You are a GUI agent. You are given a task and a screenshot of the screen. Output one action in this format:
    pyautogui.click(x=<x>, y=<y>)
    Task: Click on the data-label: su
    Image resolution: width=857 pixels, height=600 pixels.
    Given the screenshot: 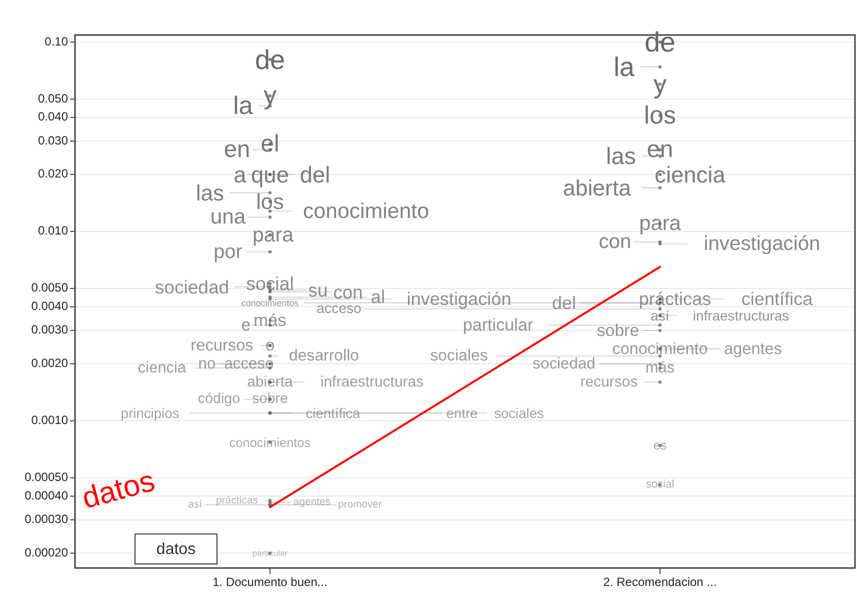 What is the action you would take?
    pyautogui.click(x=318, y=290)
    